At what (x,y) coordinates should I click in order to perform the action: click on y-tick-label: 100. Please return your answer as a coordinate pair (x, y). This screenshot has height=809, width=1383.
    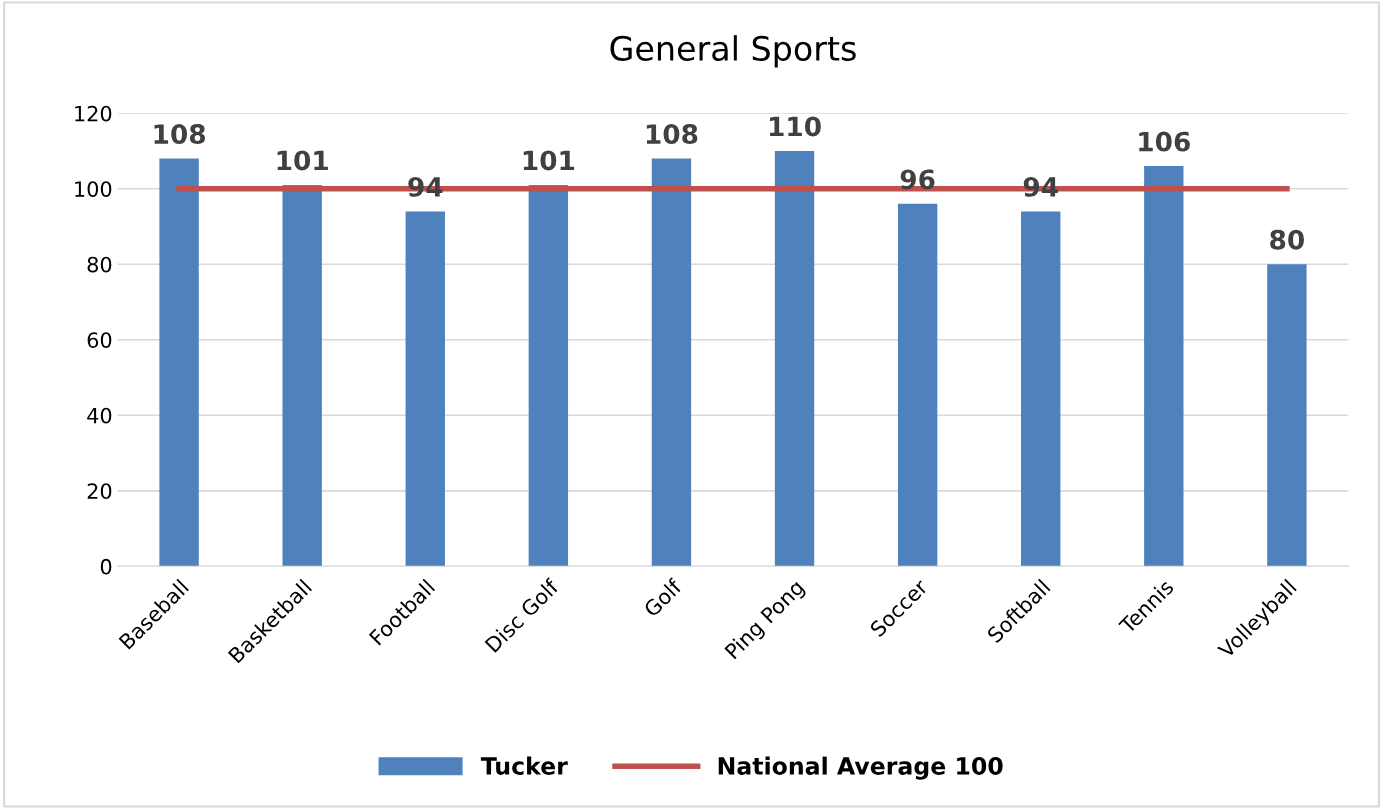
    Looking at the image, I should click on (93, 189).